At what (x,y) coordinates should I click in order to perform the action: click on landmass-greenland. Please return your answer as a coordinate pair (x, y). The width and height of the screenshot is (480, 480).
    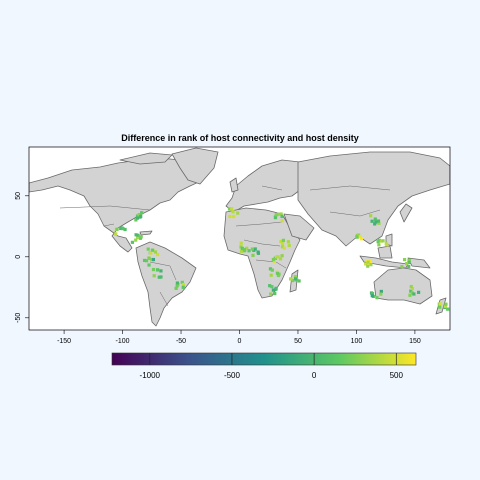
    Looking at the image, I should click on (195, 166).